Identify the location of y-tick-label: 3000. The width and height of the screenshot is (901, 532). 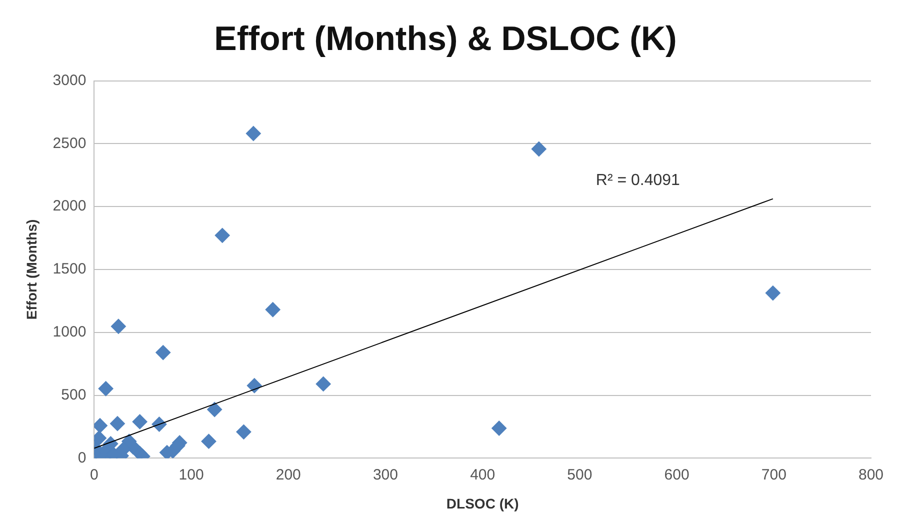
(69, 80).